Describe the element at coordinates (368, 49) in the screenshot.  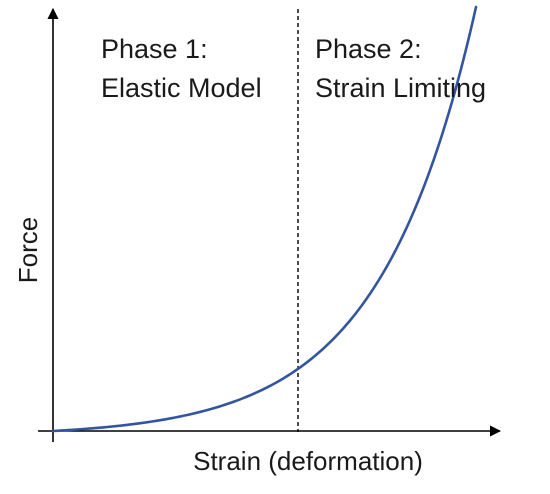
I see `phase2-title: Phase 2:` at that location.